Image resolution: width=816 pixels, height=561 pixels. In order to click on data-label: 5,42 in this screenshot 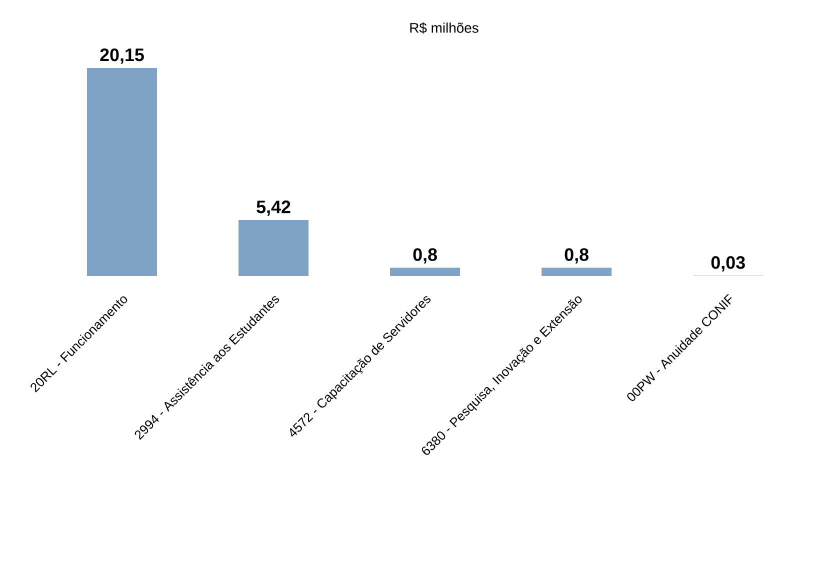, I will do `click(273, 208)`.